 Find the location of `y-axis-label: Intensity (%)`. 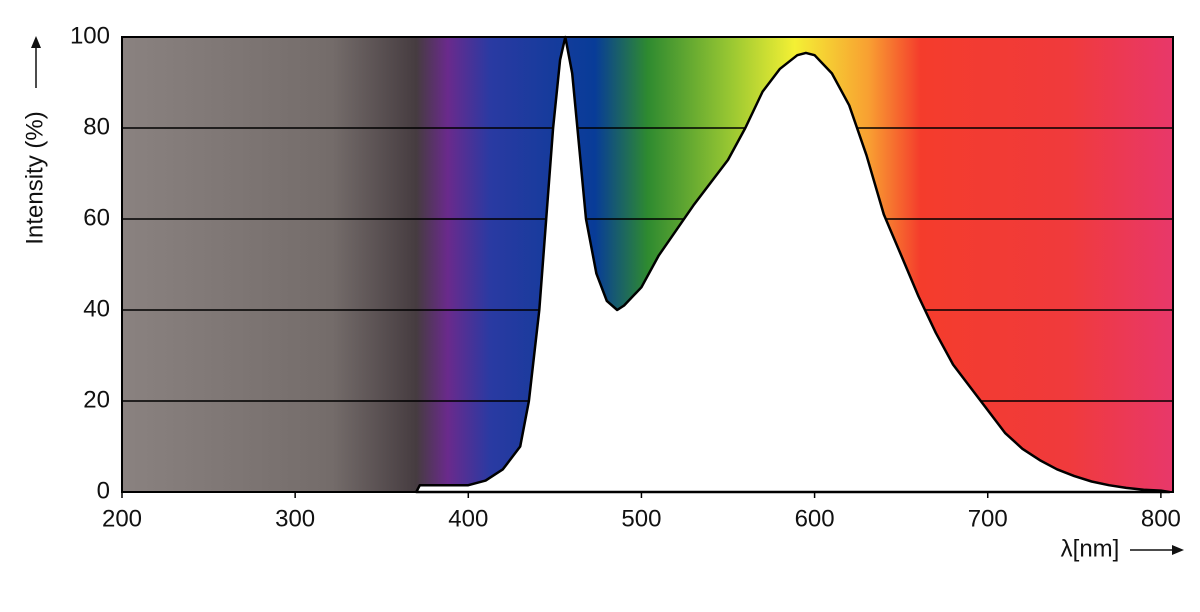

y-axis-label: Intensity (%) is located at coordinates (34, 177).